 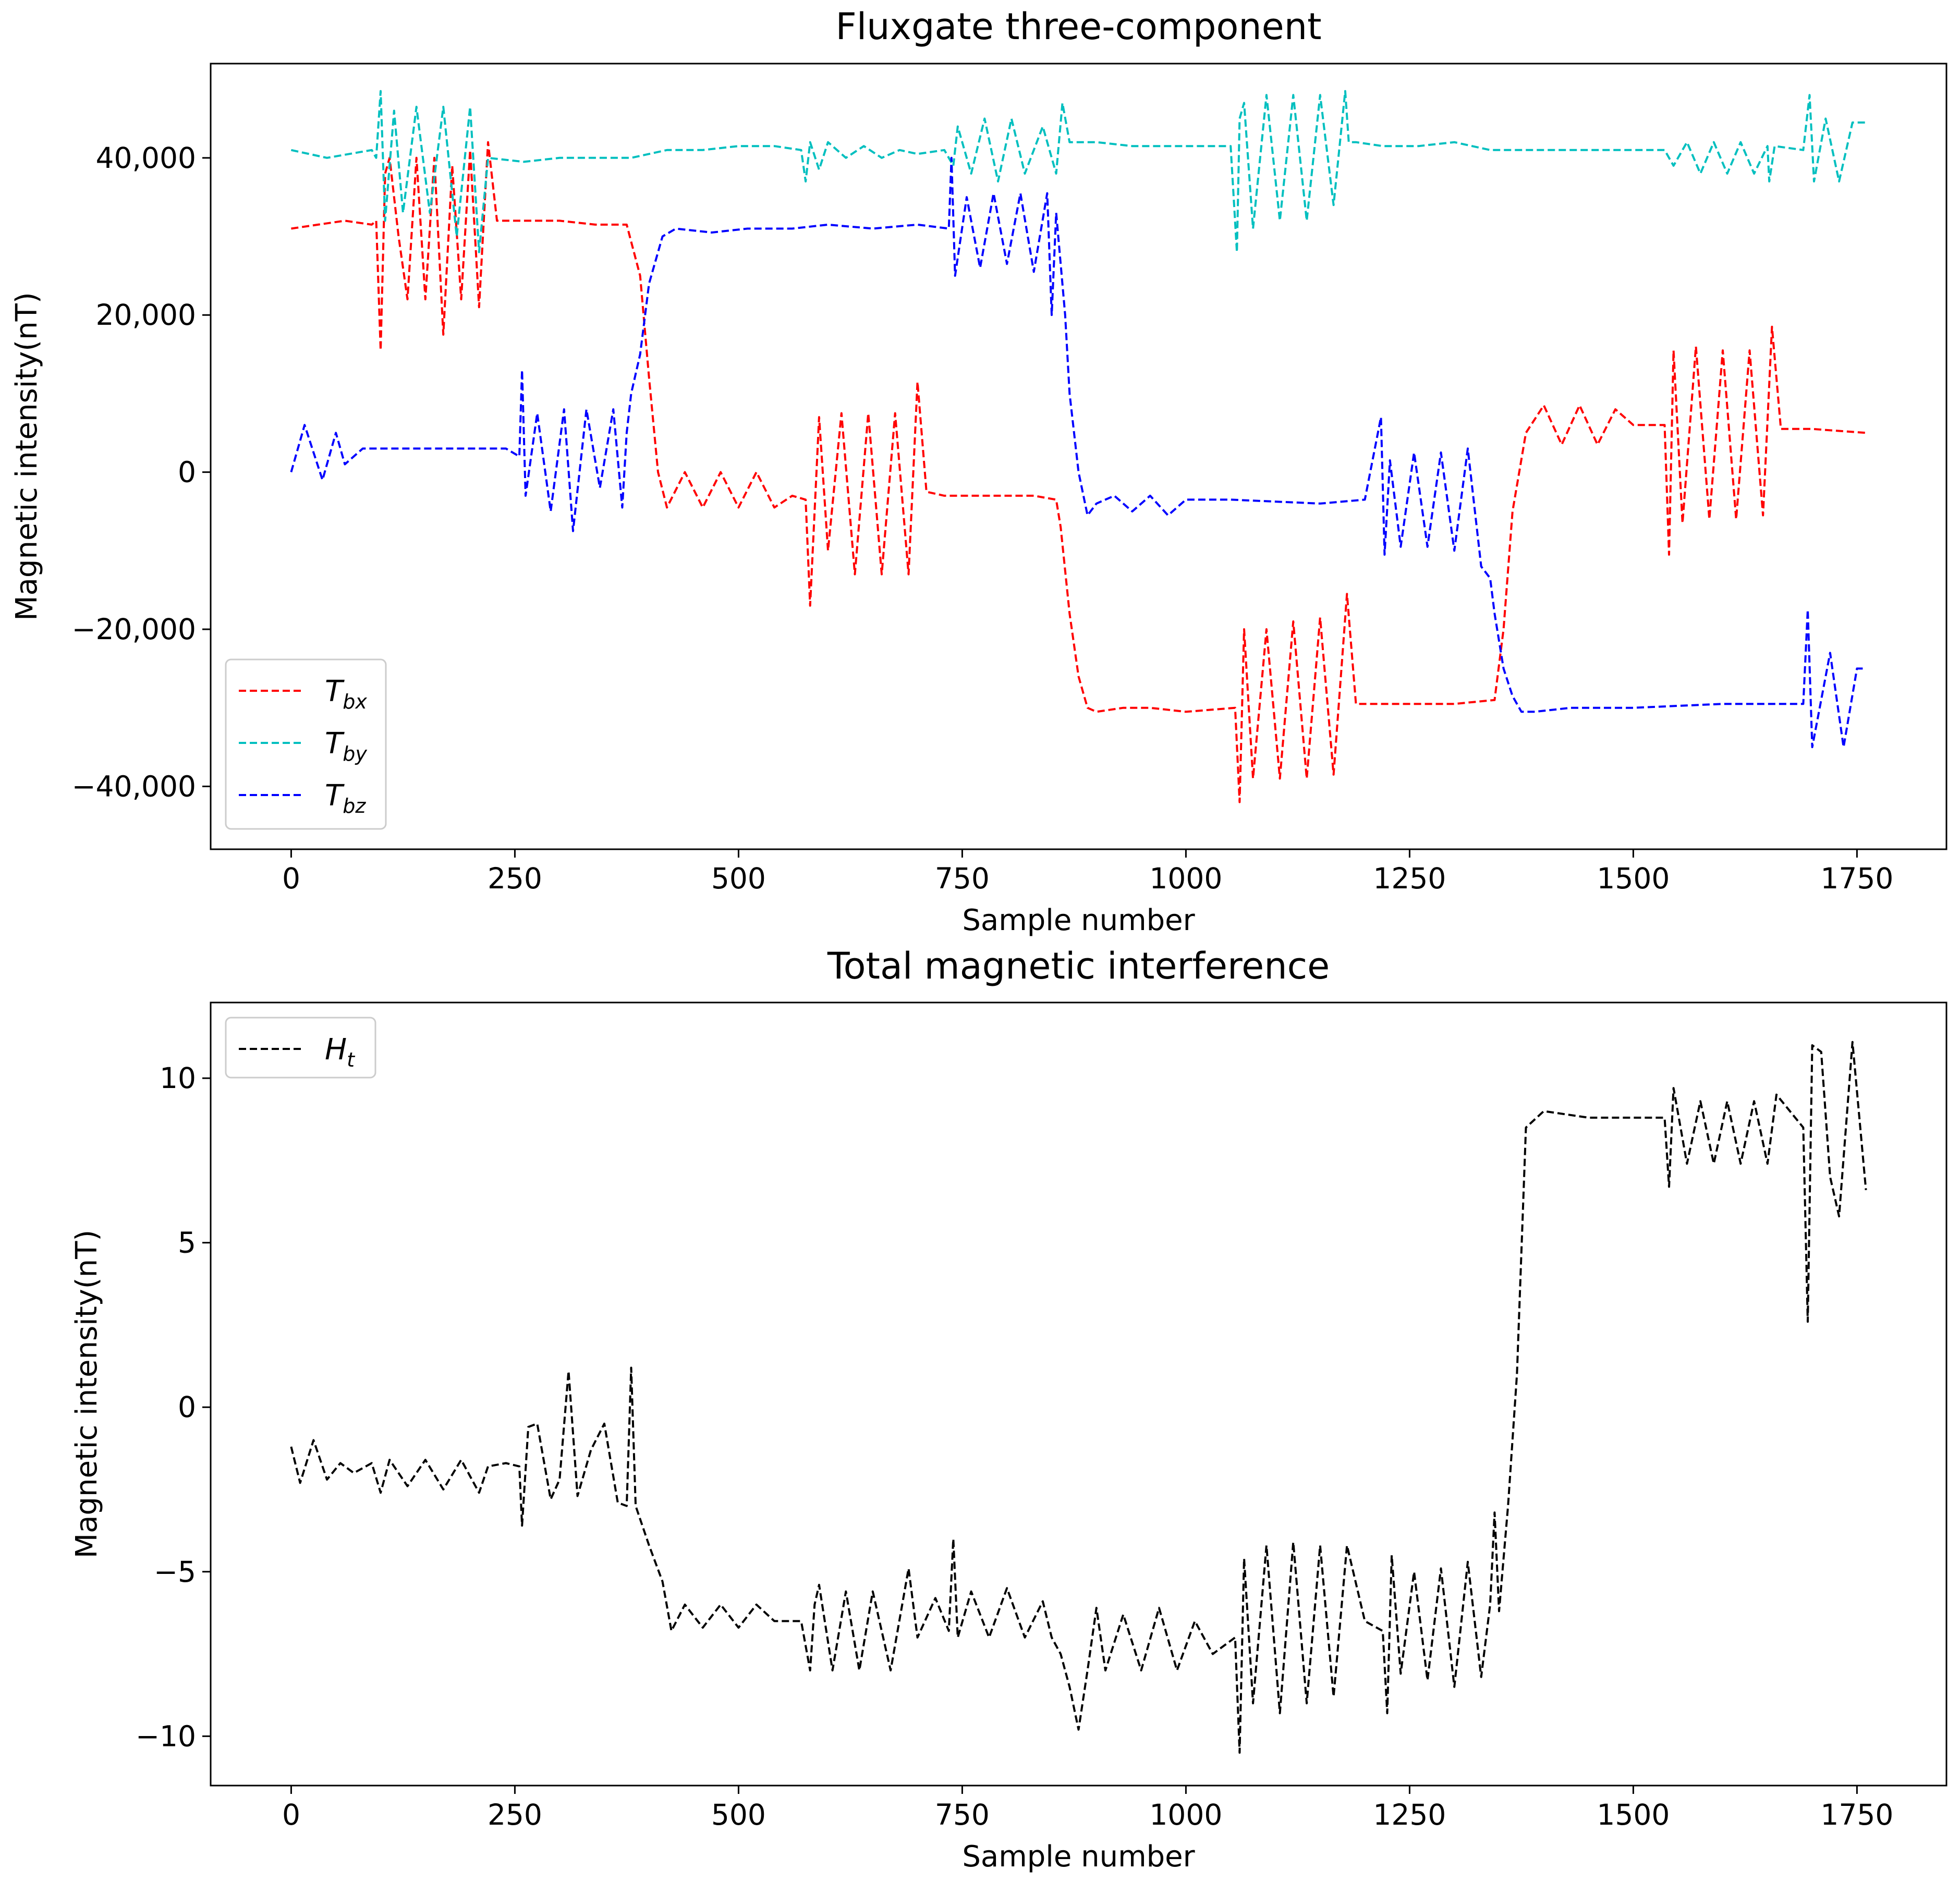 I want to click on y-tick-label: 20,000, so click(x=146, y=315).